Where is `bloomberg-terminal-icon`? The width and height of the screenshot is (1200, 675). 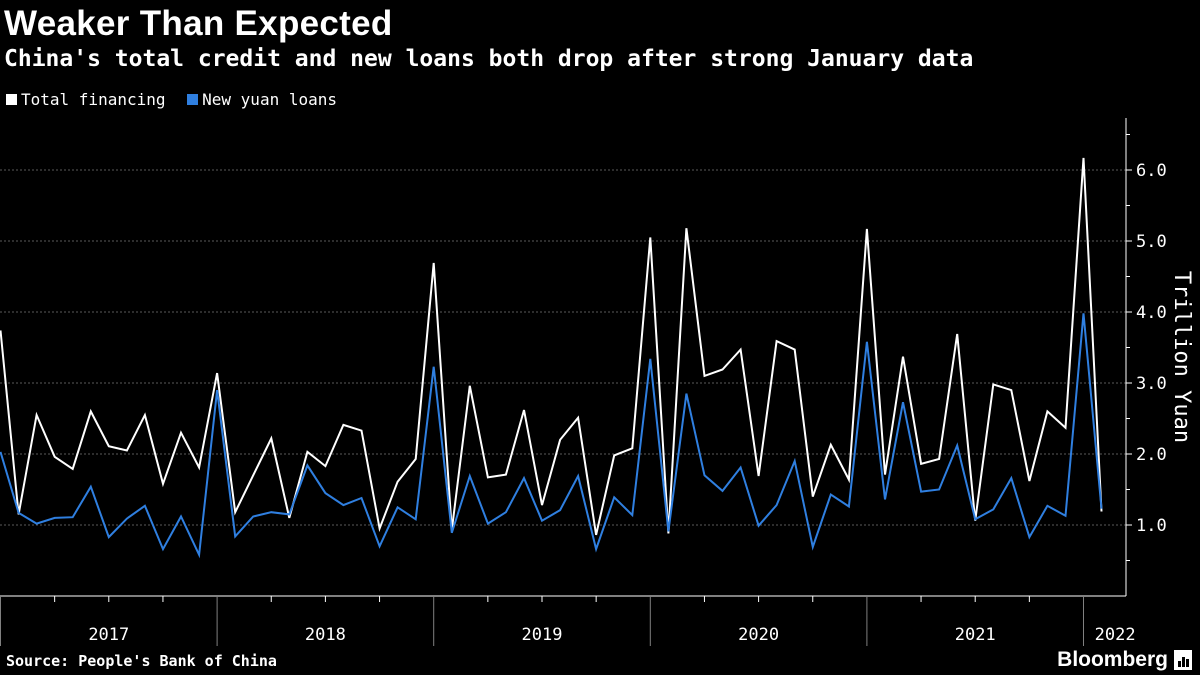 bloomberg-terminal-icon is located at coordinates (1183, 660).